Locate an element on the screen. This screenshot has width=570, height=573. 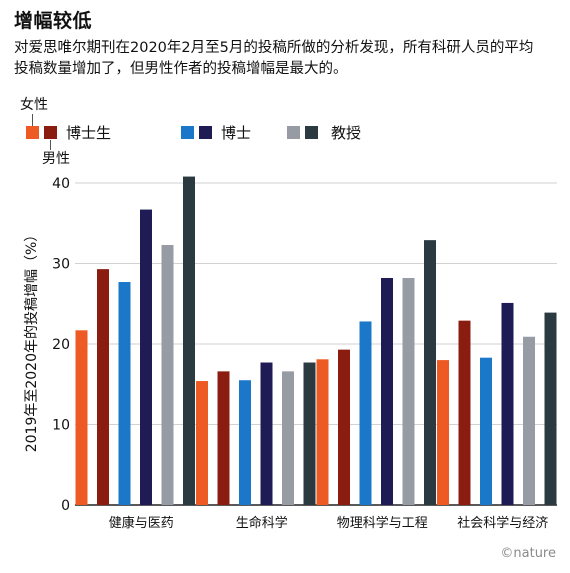
legend-swatch-phd-student-male is located at coordinates (50, 132).